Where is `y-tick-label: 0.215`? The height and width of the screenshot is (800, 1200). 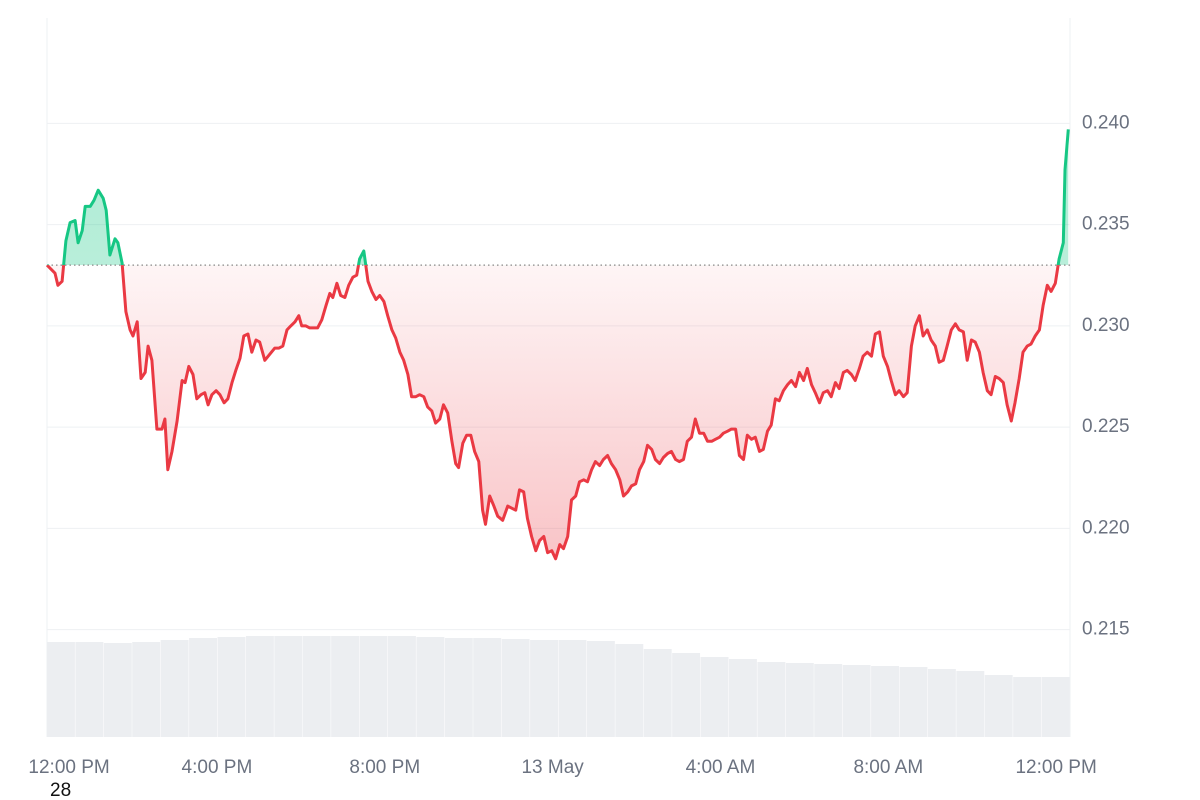 y-tick-label: 0.215 is located at coordinates (1106, 629).